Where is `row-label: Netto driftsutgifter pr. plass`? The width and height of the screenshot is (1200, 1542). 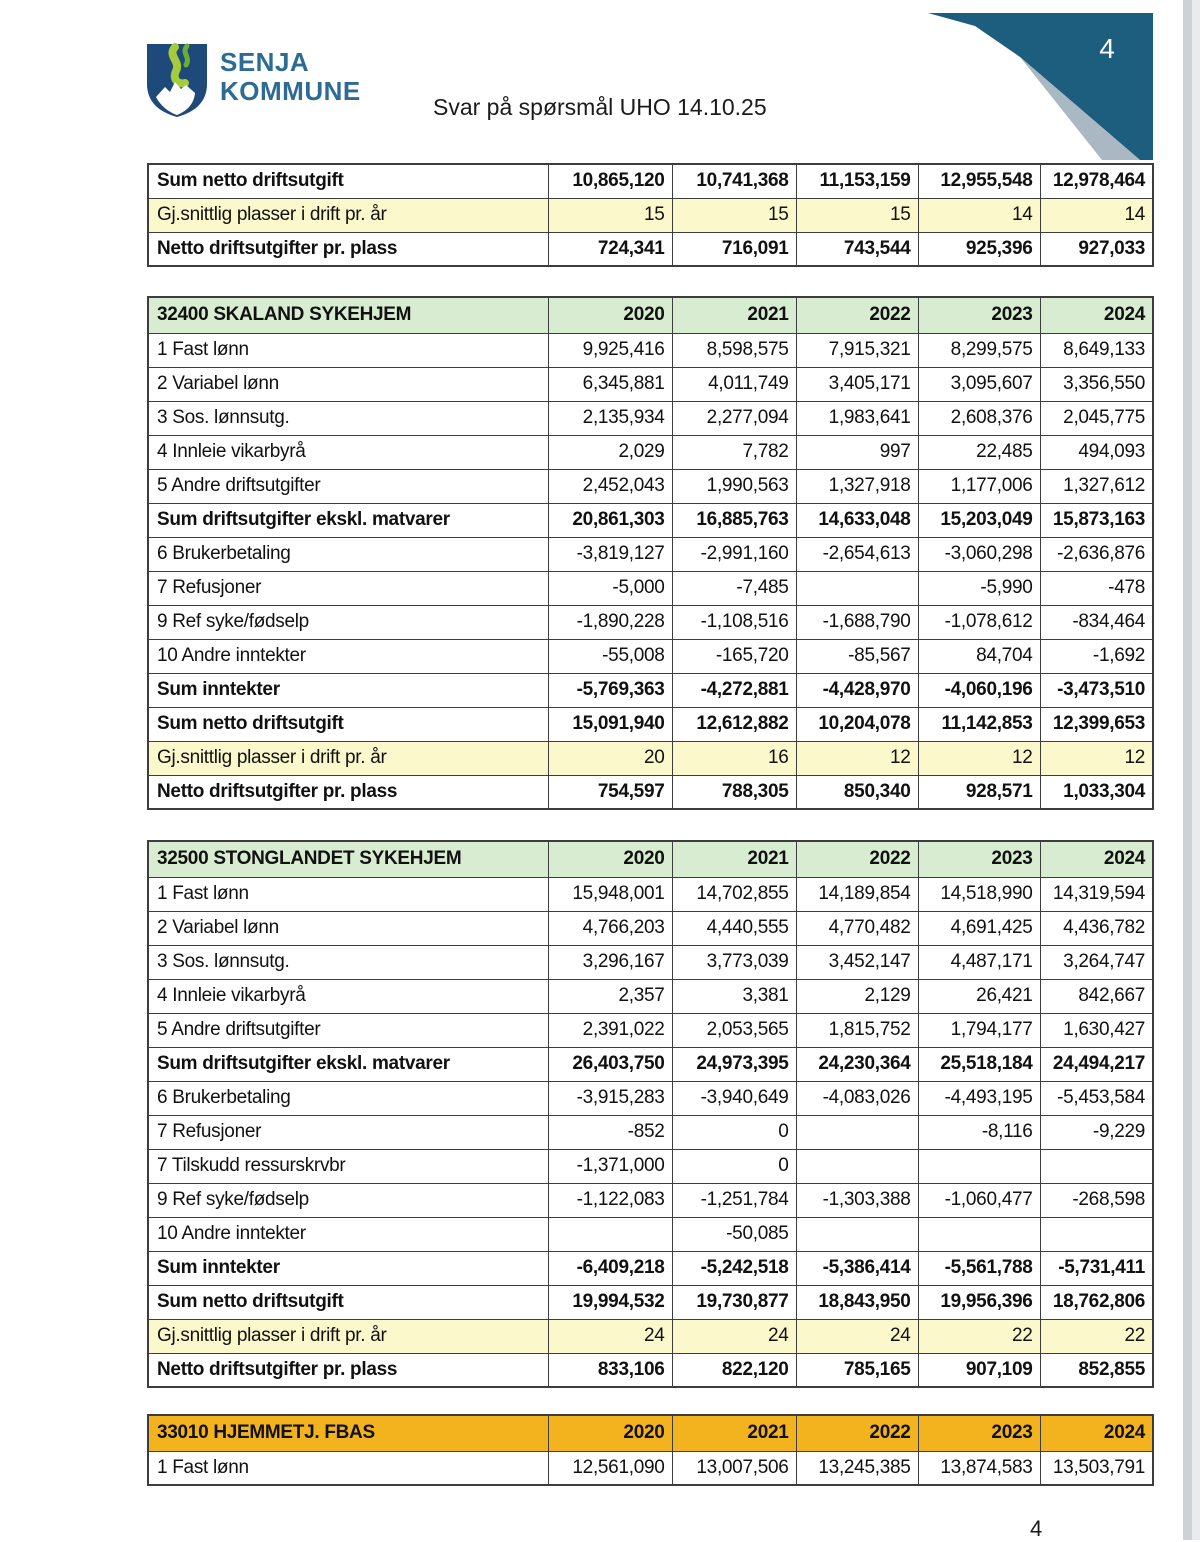
row-label: Netto driftsutgifter pr. plass is located at coordinates (348, 249).